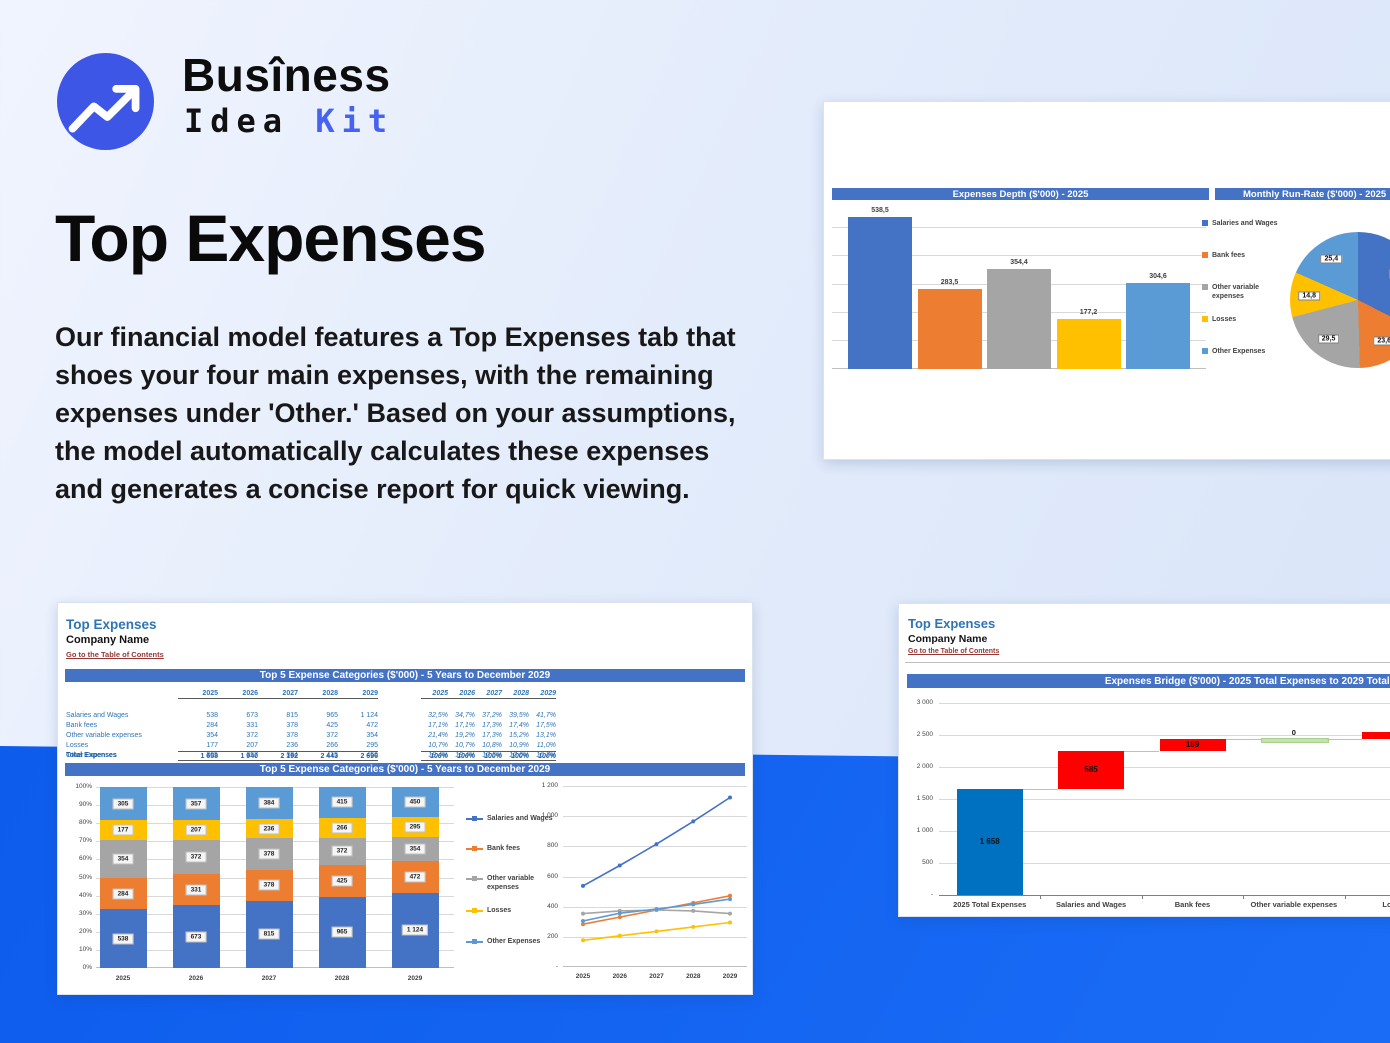 This screenshot has width=1390, height=1043. What do you see at coordinates (927, 862) in the screenshot?
I see `y-tick: 500` at bounding box center [927, 862].